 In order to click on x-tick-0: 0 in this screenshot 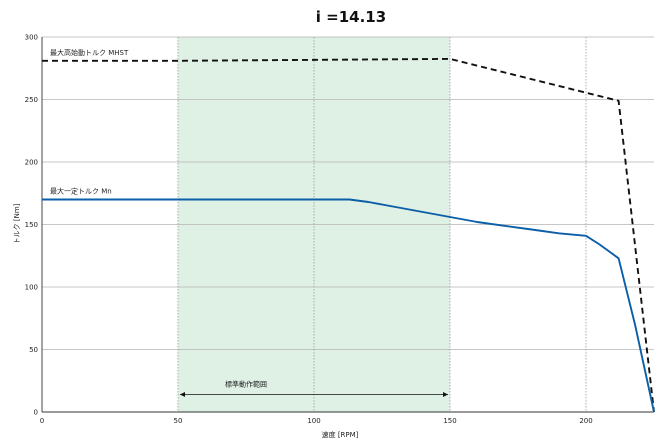, I will do `click(42, 421)`.